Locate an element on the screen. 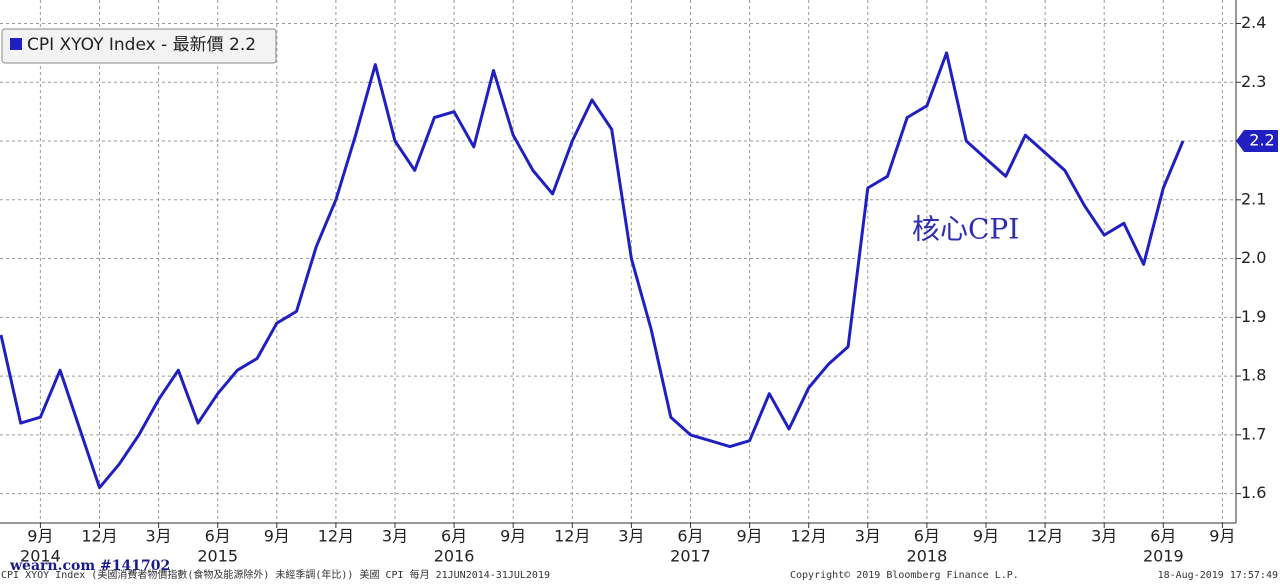  year-label: 2018 is located at coordinates (927, 556).